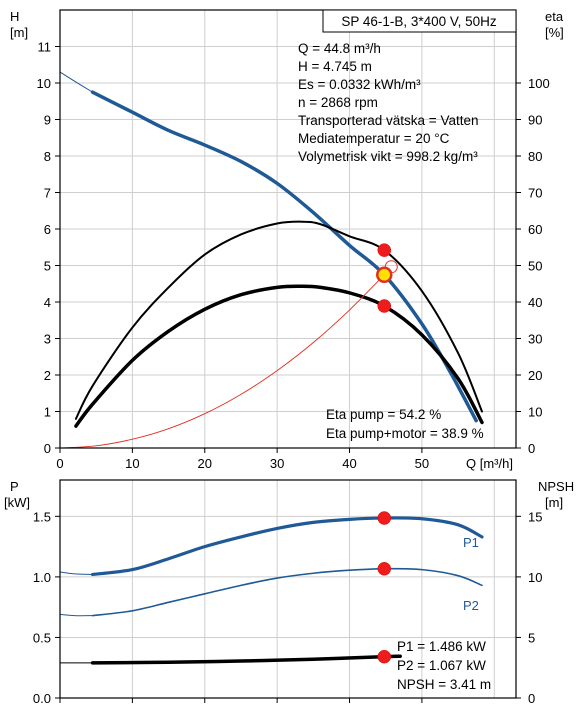 The width and height of the screenshot is (585, 711). What do you see at coordinates (535, 339) in the screenshot?
I see `eta-tick-label: 30` at bounding box center [535, 339].